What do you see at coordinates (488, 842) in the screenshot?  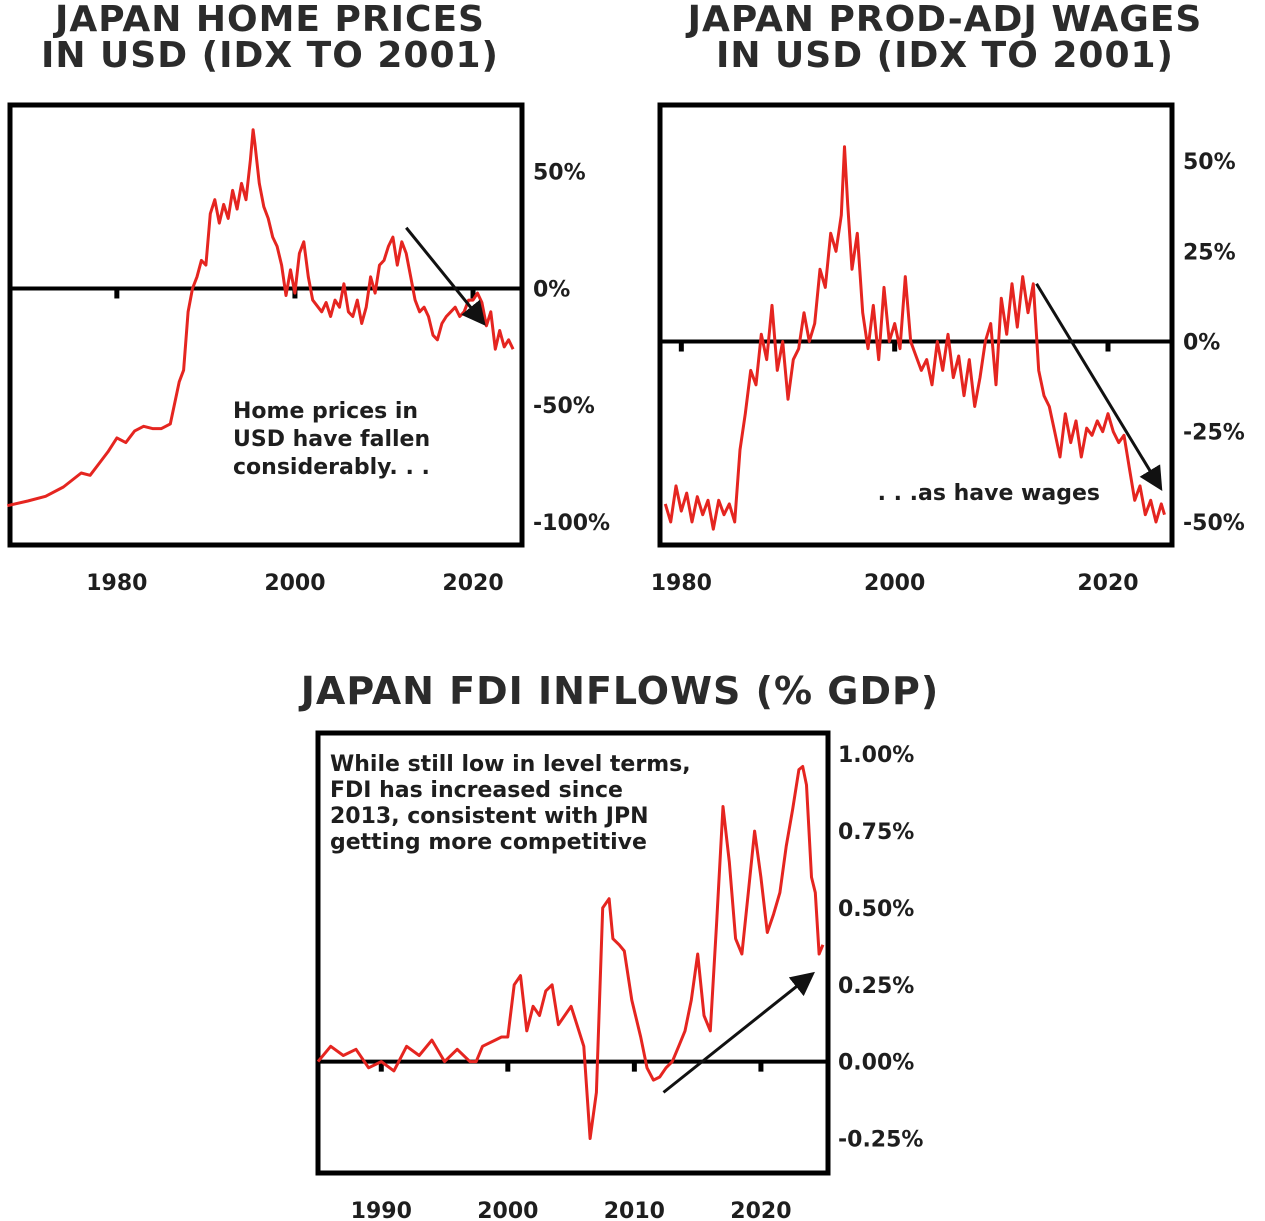 I see `fdi-annotation-line: getting more competitive` at bounding box center [488, 842].